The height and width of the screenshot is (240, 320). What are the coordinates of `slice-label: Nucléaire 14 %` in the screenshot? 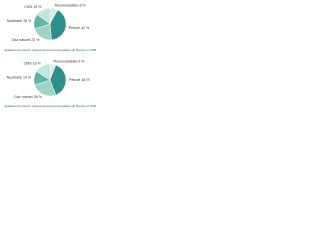 It's located at (19, 78).